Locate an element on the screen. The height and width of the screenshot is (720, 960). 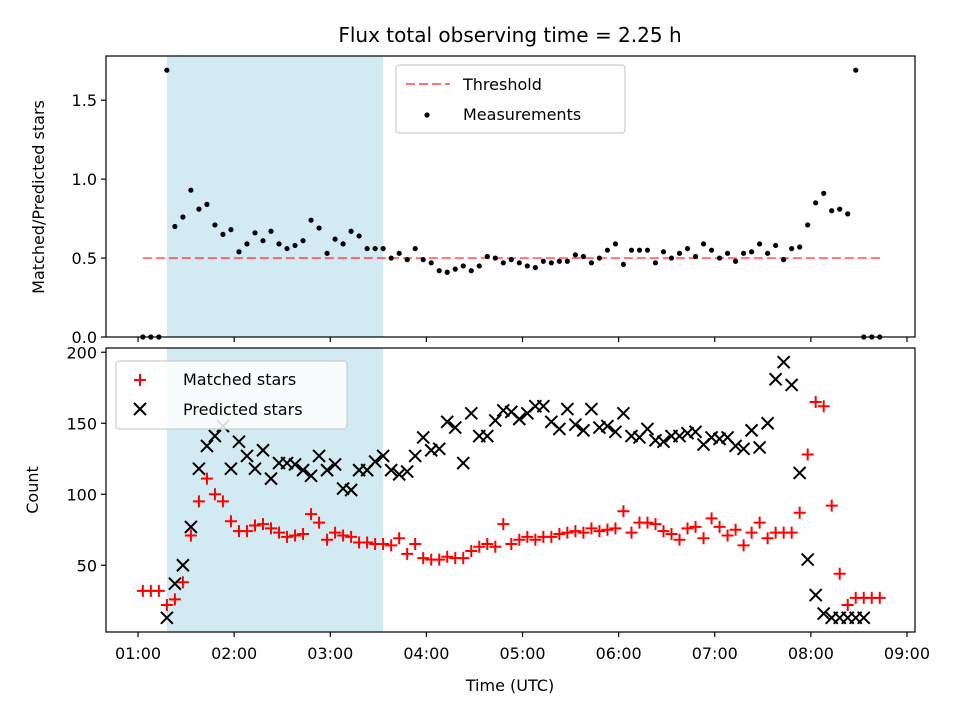
top-y-tick-label: 1.0 is located at coordinates (84, 179).